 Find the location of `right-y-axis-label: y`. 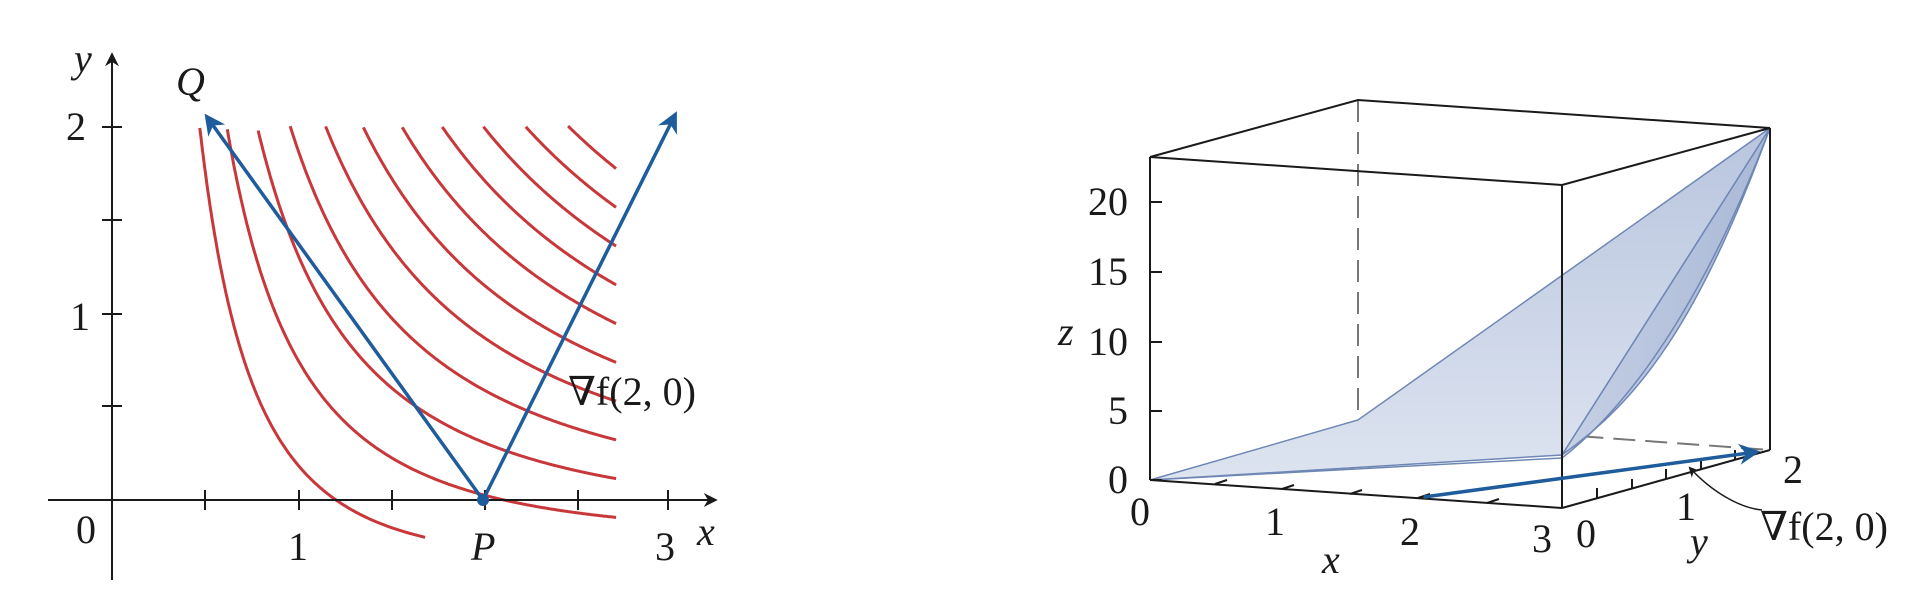

right-y-axis-label: y is located at coordinates (1697, 541).